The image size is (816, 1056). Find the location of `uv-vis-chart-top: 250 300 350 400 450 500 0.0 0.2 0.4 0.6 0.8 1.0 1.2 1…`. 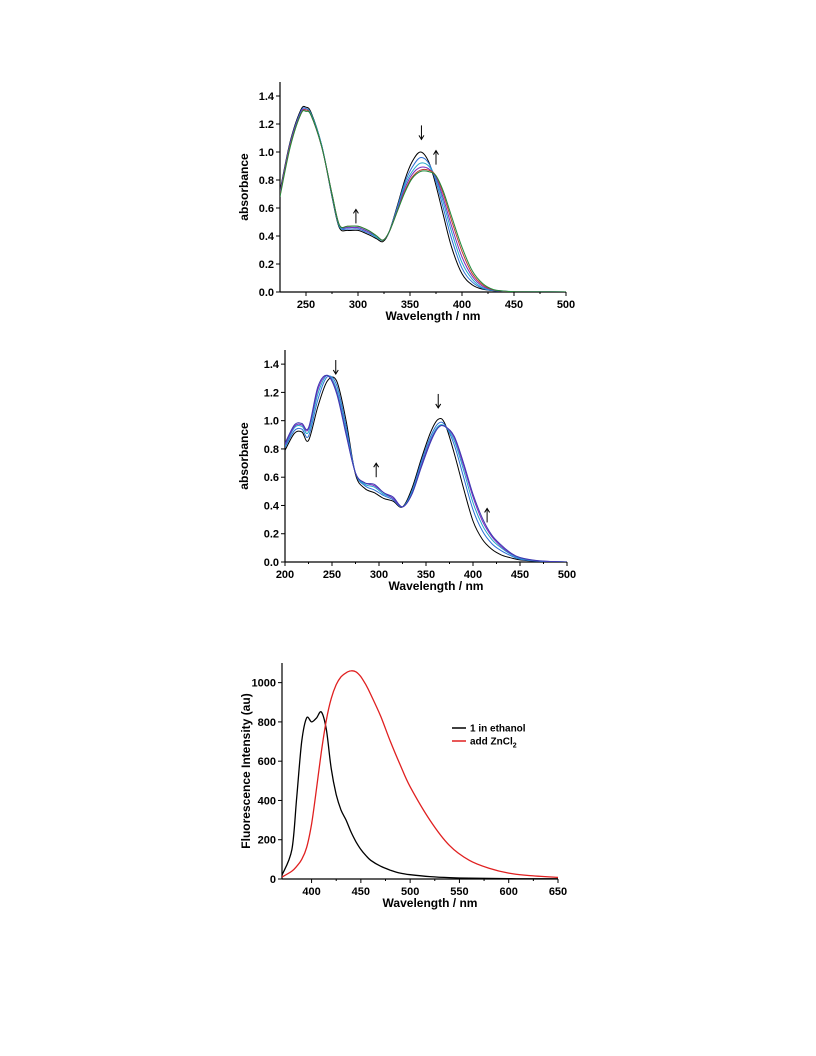

uv-vis-chart-top: 250 300 350 400 450 500 0.0 0.2 0.4 0.6 0.8 1.0 1.2 1… is located at coordinates (406, 202).